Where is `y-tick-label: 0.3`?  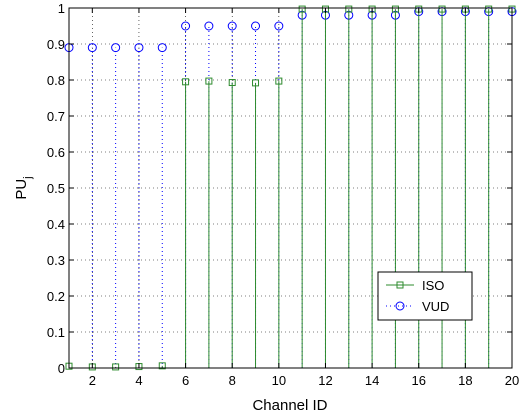 y-tick-label: 0.3 is located at coordinates (56, 260).